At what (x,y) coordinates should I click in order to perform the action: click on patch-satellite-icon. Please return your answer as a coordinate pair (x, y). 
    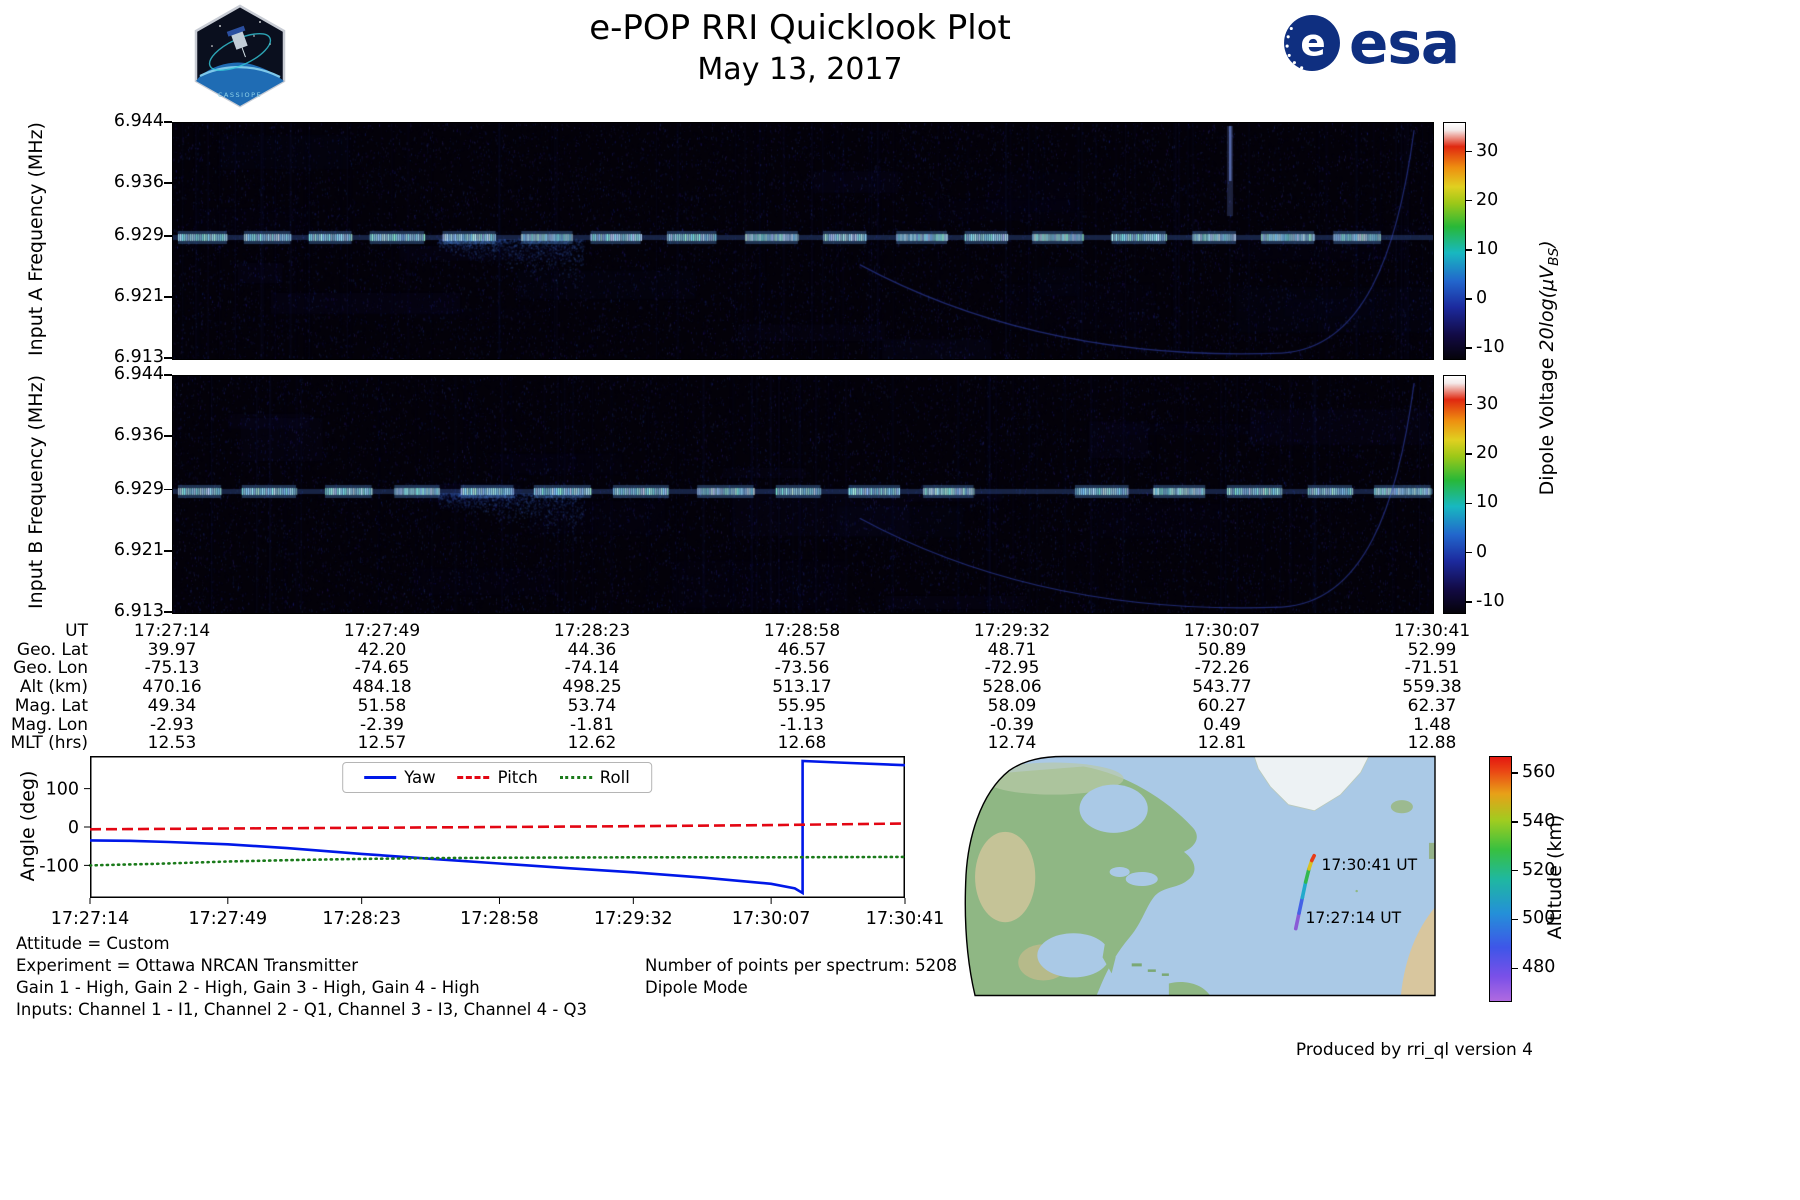
    Looking at the image, I should click on (237, 41).